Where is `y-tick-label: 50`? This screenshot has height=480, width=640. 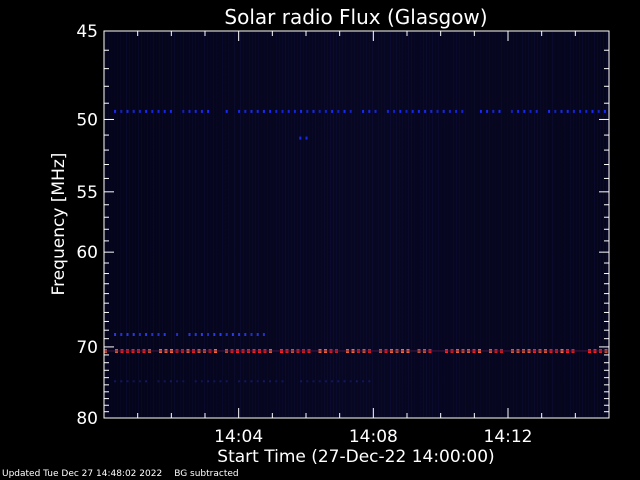
y-tick-label: 50 is located at coordinates (87, 120).